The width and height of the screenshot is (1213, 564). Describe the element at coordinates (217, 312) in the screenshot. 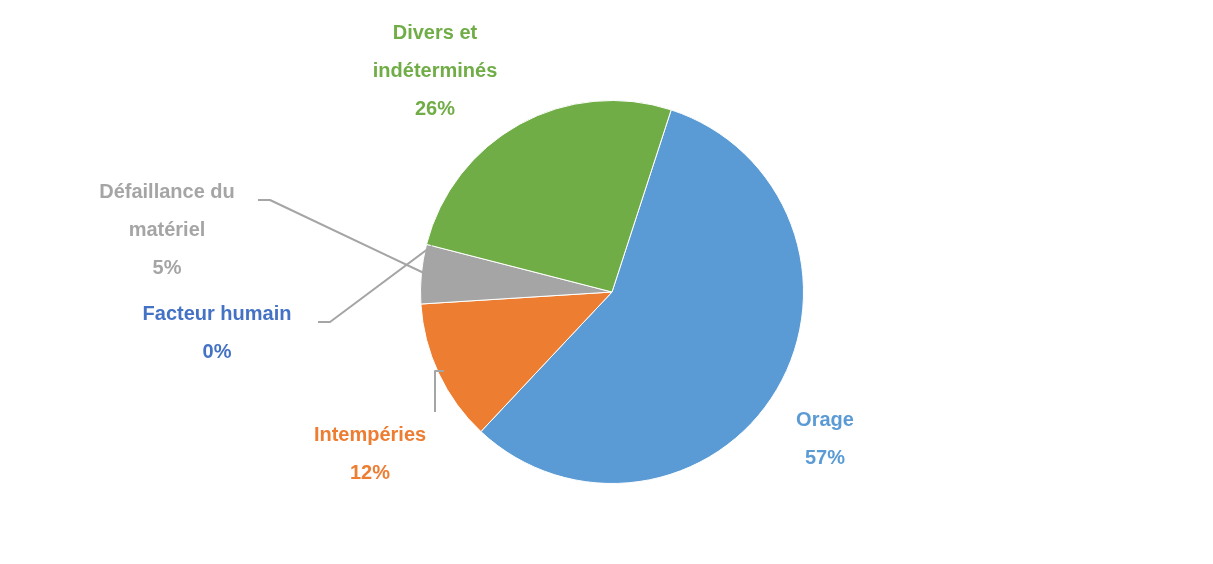

I see `category-label: Facteur humain` at that location.